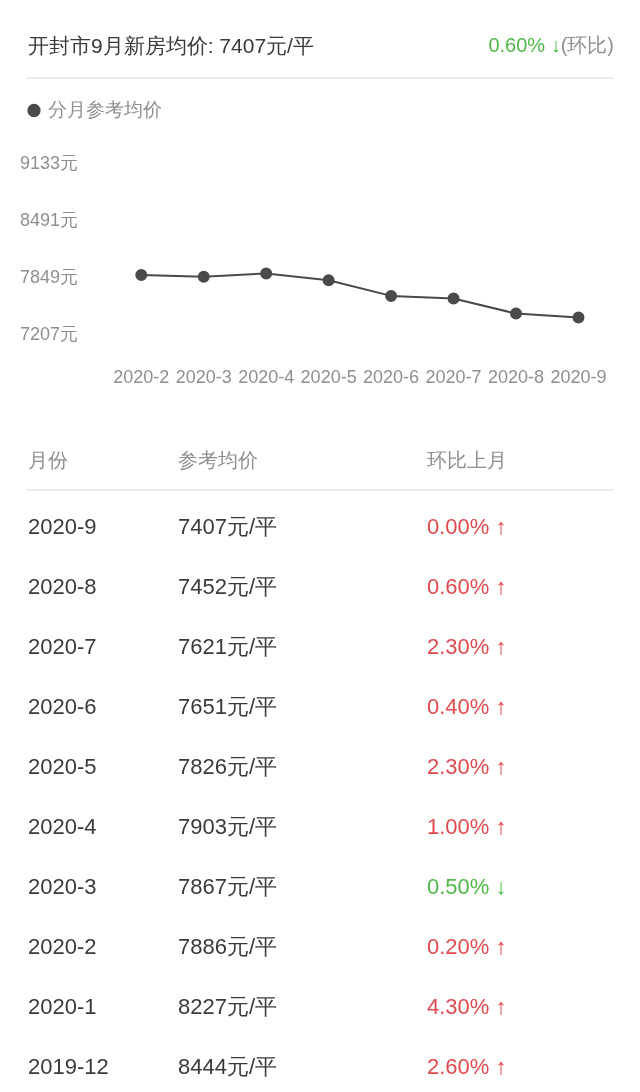 This screenshot has height=1092, width=640. I want to click on text: 2020-9, so click(62, 526).